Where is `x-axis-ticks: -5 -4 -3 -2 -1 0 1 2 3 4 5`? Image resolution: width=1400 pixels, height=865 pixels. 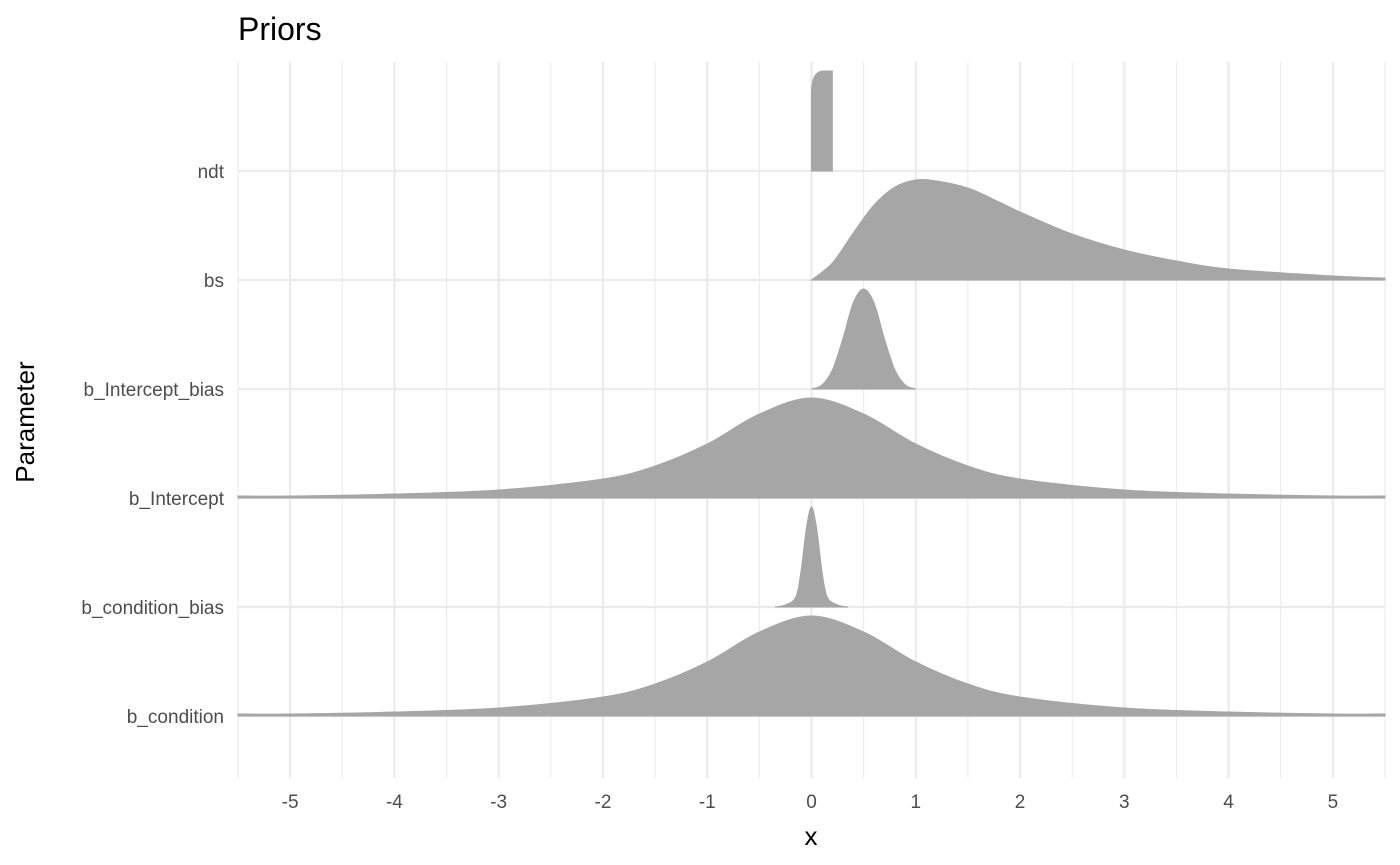 x-axis-ticks: -5 -4 -3 -2 -1 0 1 2 3 4 5 is located at coordinates (810, 802).